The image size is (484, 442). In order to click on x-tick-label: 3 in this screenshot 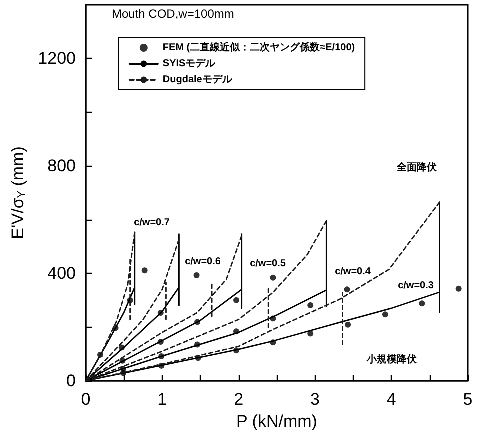, I will do `click(315, 399)`.